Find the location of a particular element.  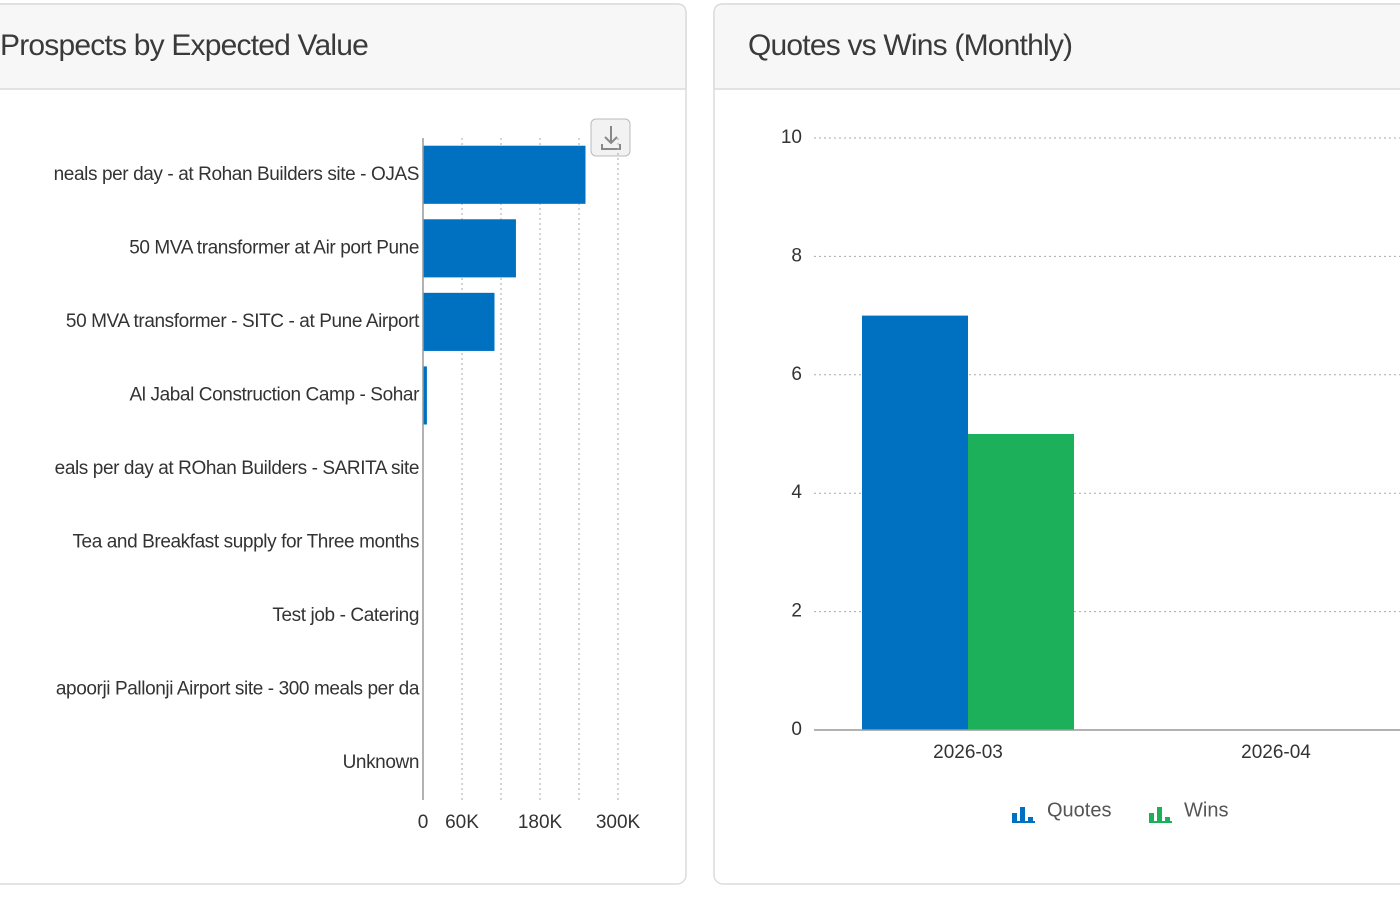

x-tick-label: 2026-04 is located at coordinates (1276, 752).